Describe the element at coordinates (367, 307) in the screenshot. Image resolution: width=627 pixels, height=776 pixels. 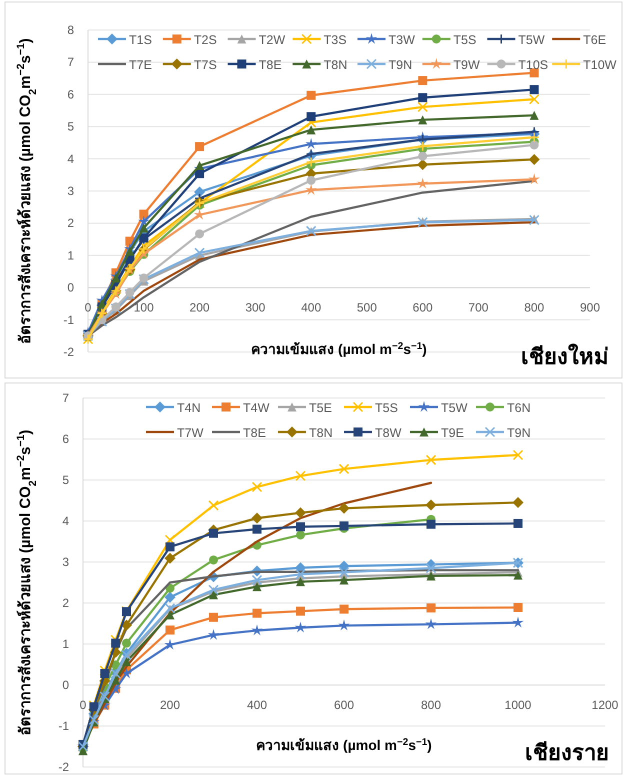
I see `x-tick-label: 500` at that location.